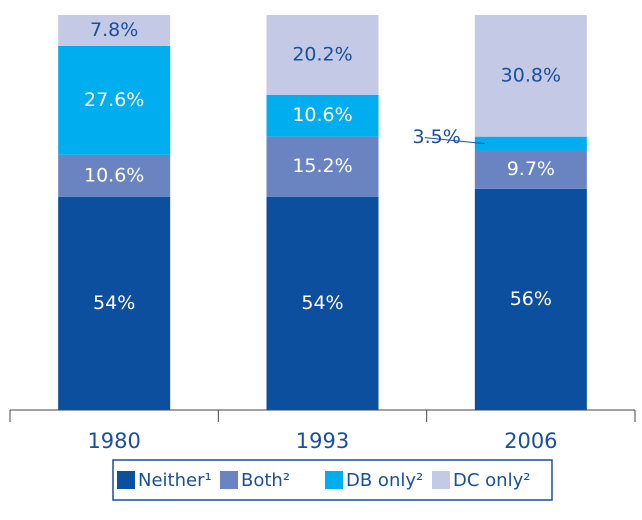 The image size is (642, 520). I want to click on leader-line, so click(454, 141).